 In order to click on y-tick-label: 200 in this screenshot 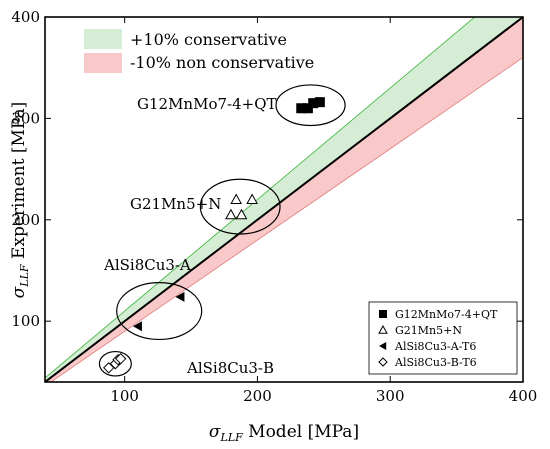, I will do `click(25, 220)`.